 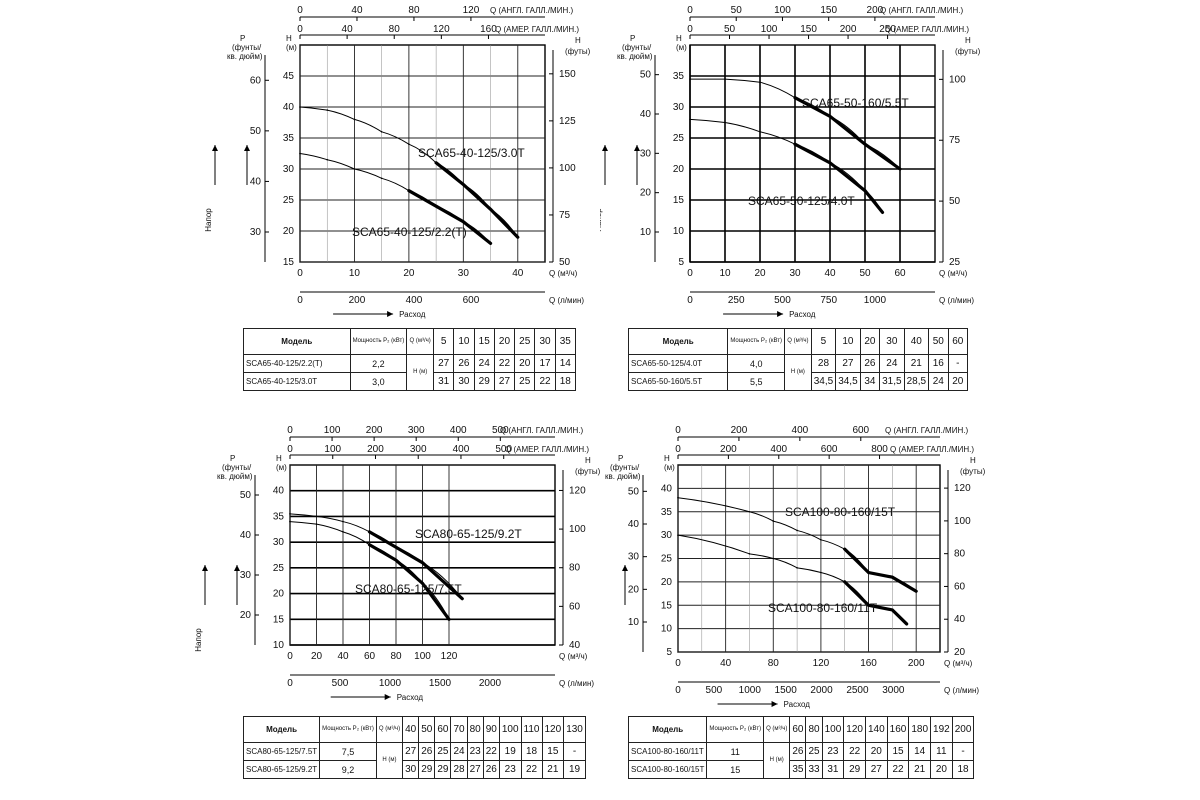 I want to click on table-row: SCA80-65-125/9.2T 9,2 30 29 29 28 27 26 23 22 21 19, so click(x=414, y=769).